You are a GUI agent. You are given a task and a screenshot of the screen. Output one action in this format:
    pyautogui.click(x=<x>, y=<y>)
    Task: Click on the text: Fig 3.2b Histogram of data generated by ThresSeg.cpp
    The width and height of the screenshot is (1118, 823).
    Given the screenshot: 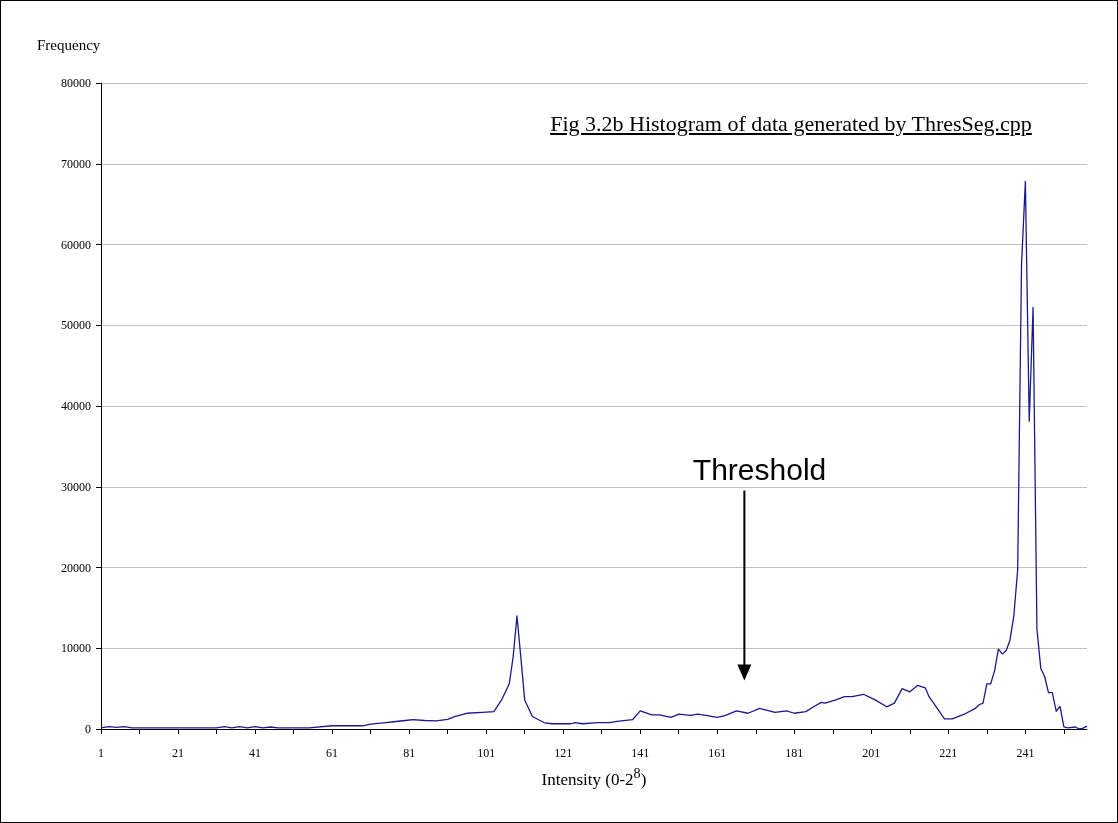 What is the action you would take?
    pyautogui.click(x=791, y=124)
    